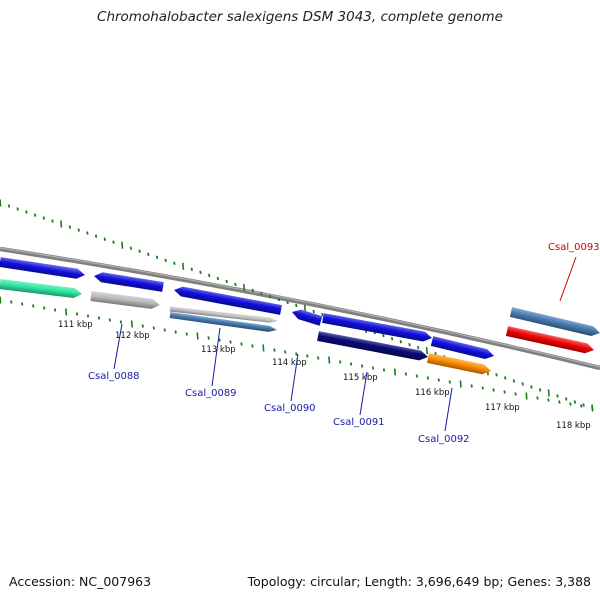 This screenshot has height=600, width=600. Describe the element at coordinates (444, 439) in the screenshot. I see `gene-label: Csal_0092` at that location.